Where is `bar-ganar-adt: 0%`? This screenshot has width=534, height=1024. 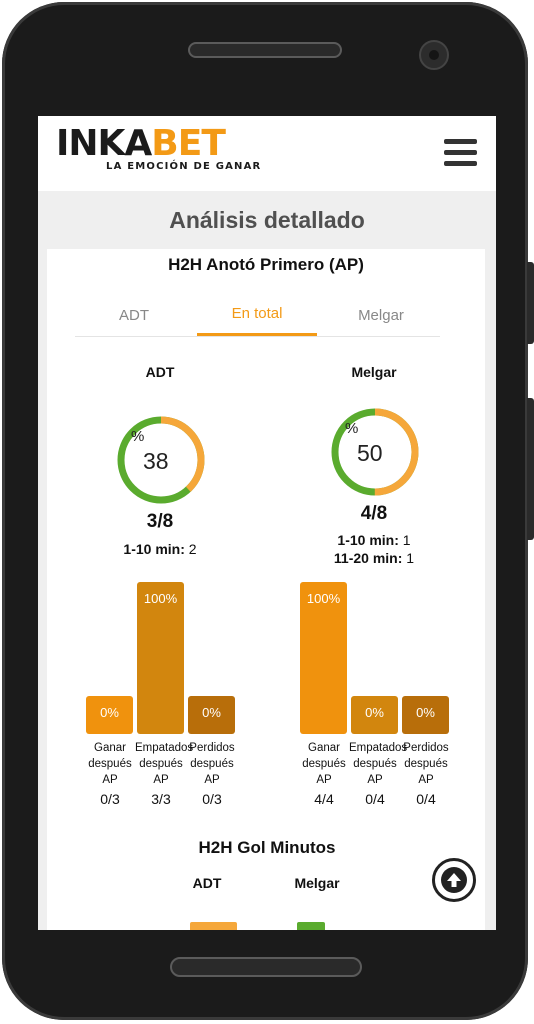
bar-ganar-adt: 0% is located at coordinates (109, 715).